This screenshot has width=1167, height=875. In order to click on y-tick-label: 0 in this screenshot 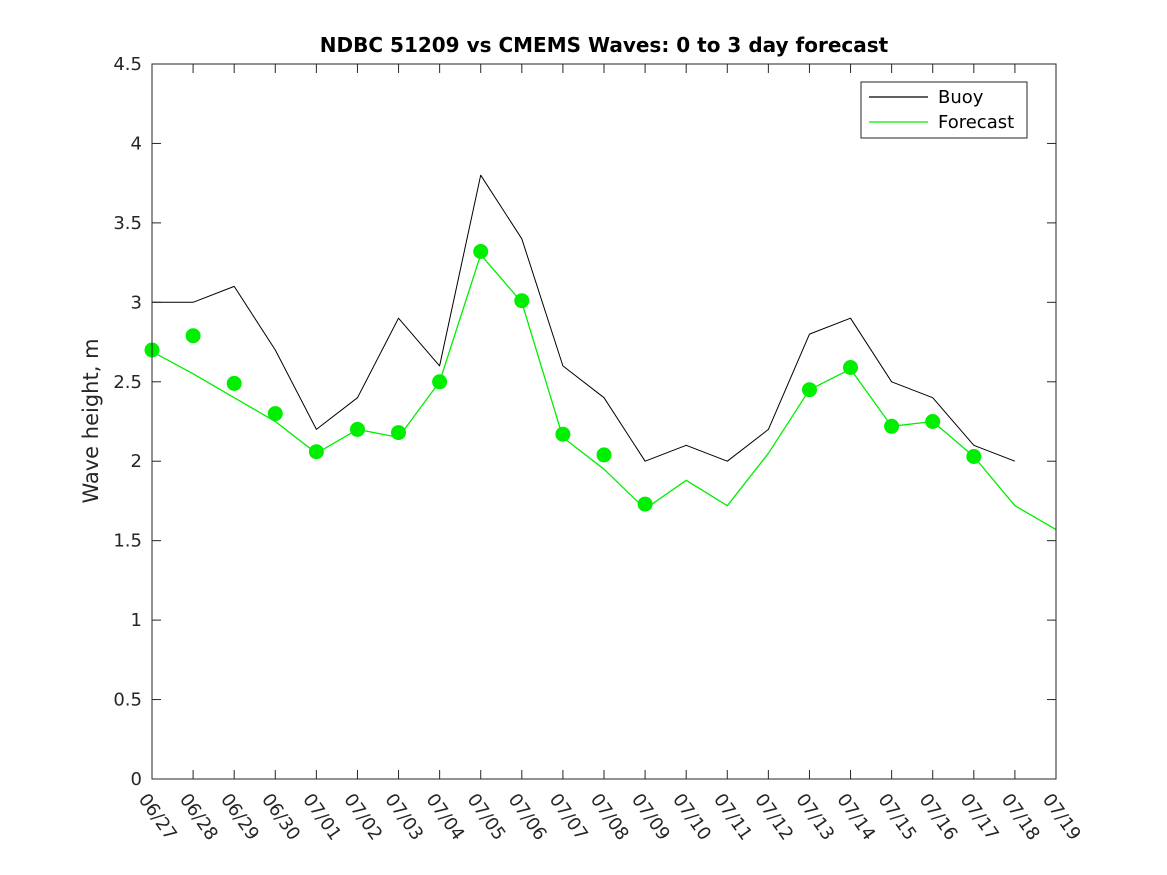, I will do `click(136, 779)`.